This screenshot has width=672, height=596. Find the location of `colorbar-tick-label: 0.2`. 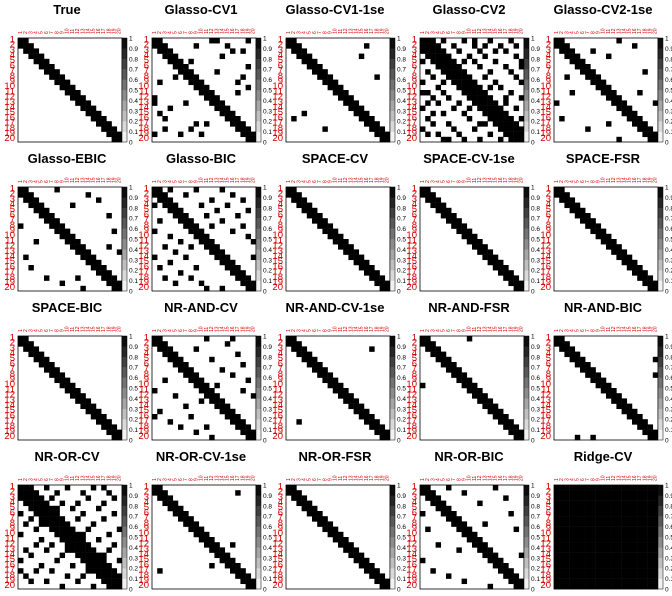

colorbar-tick-label: 0.2 is located at coordinates (668, 271).